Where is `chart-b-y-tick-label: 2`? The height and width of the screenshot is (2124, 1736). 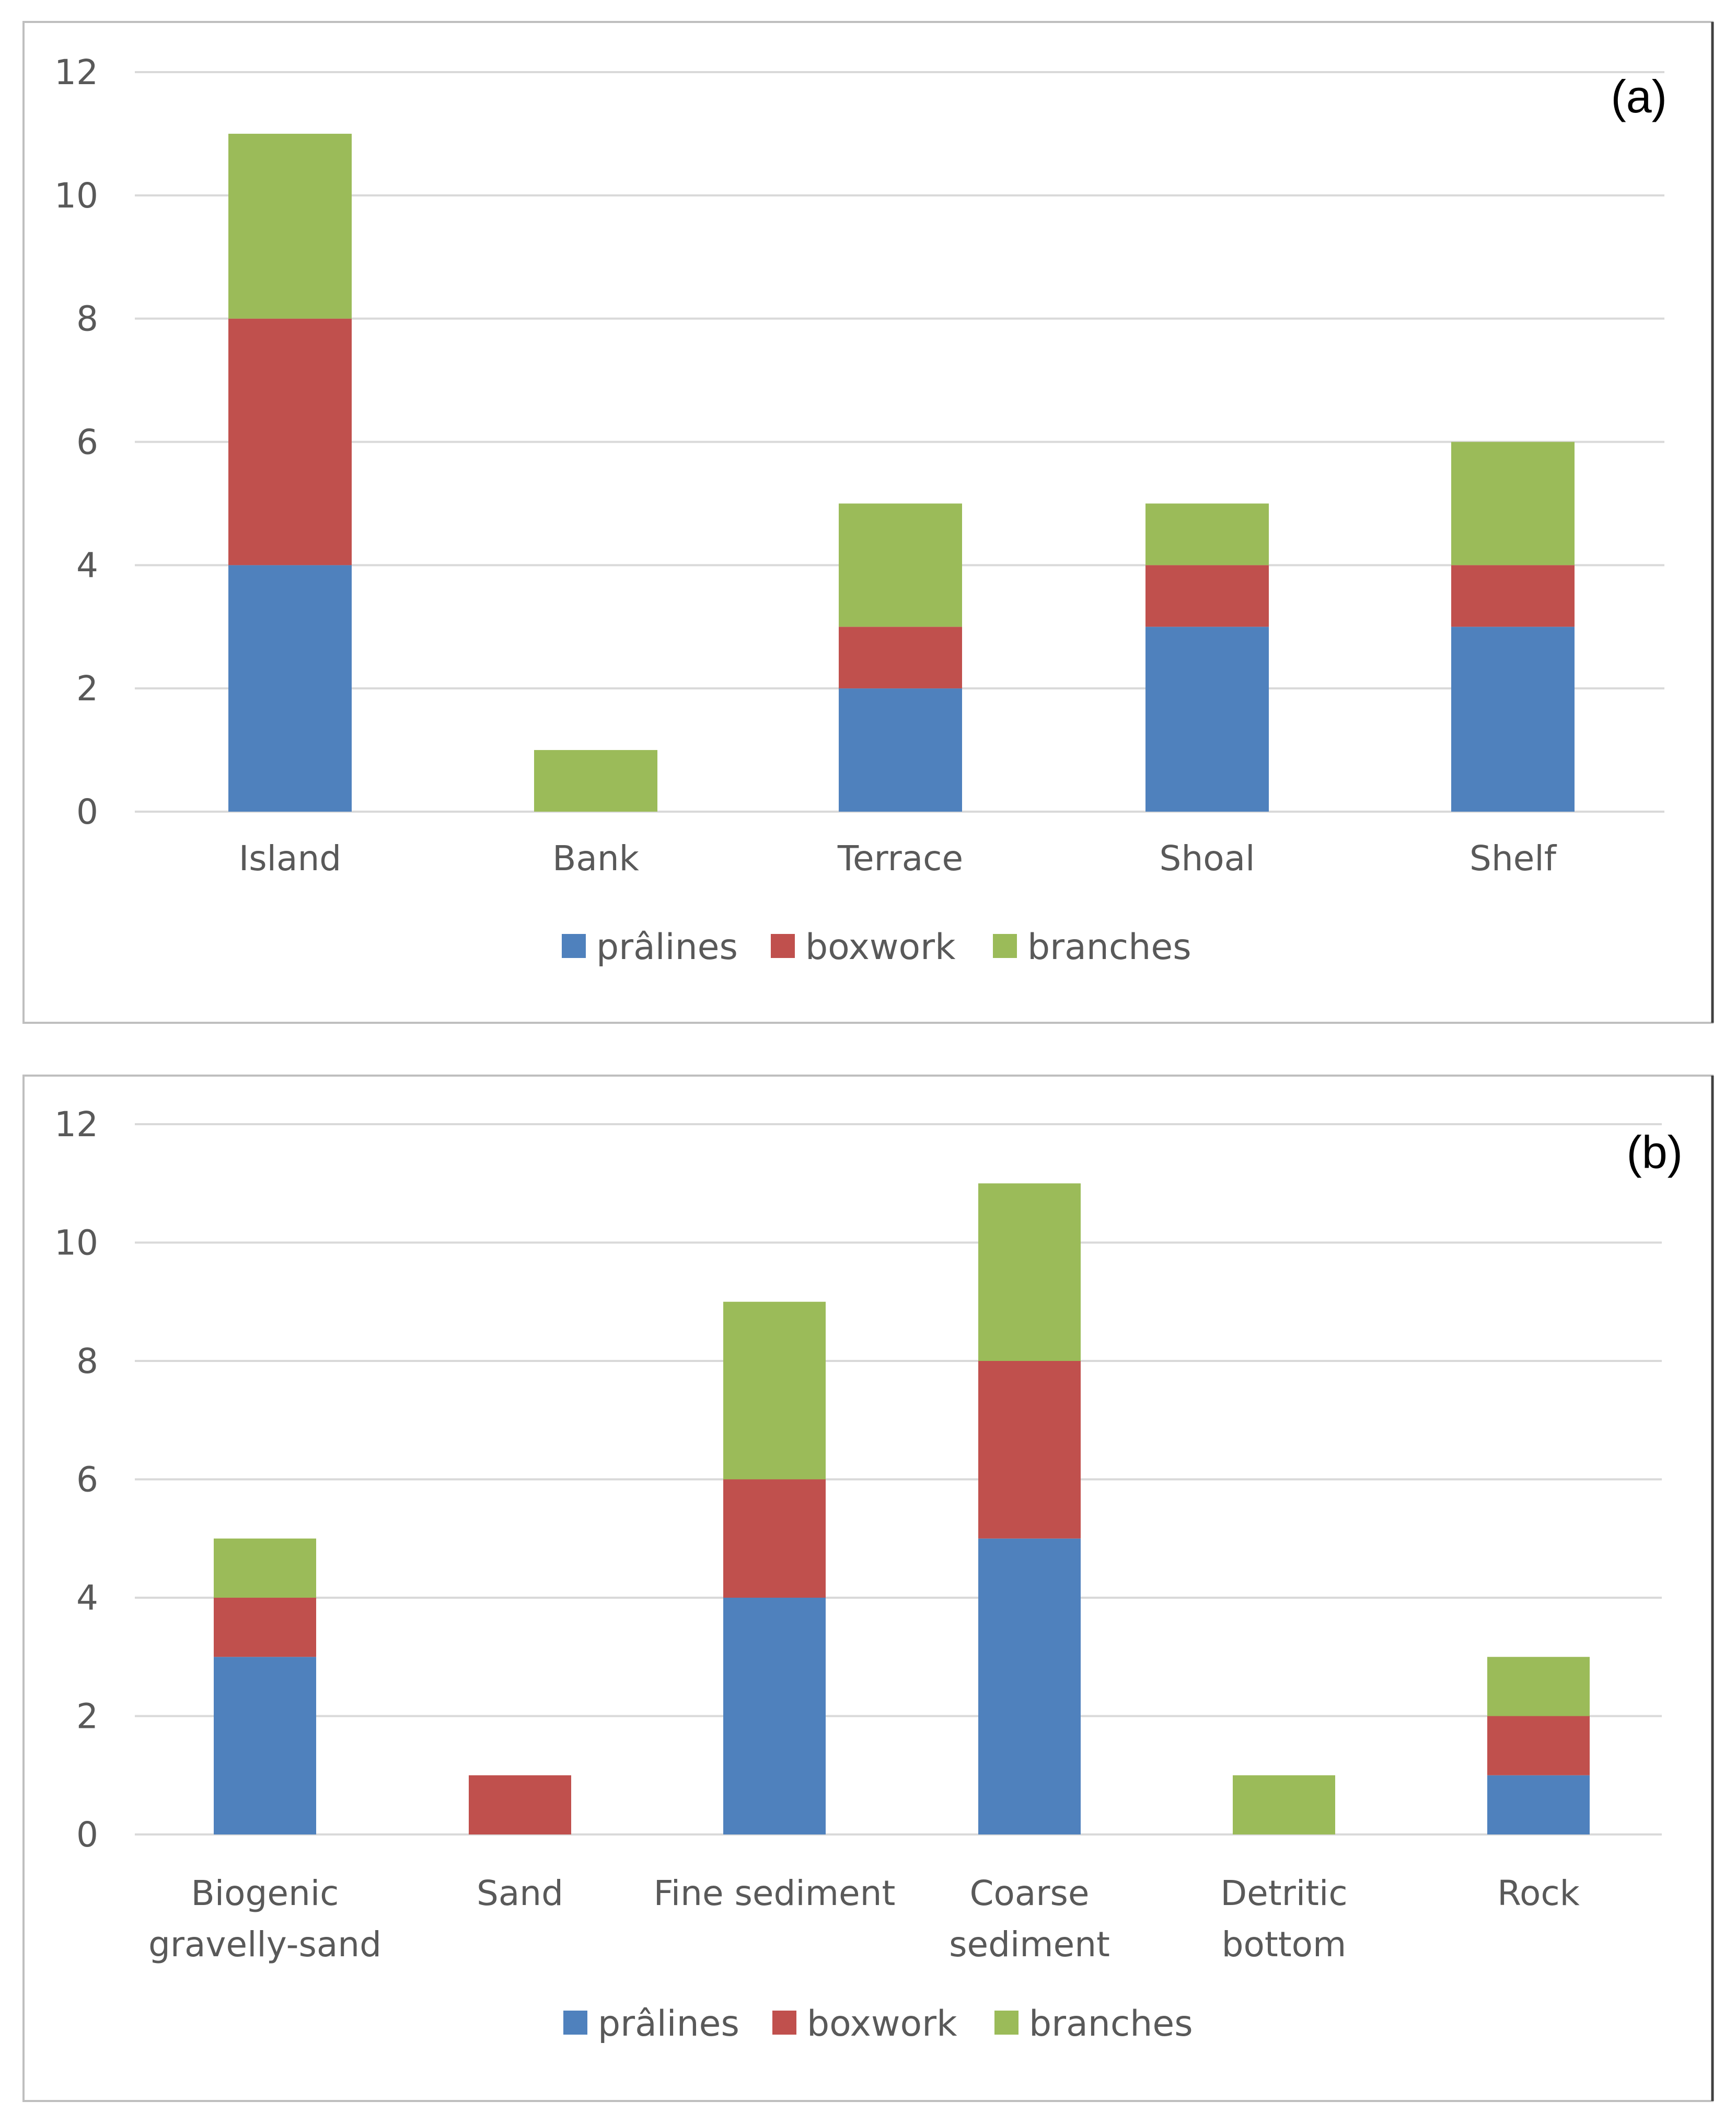
chart-b-y-tick-label: 2 is located at coordinates (87, 1716).